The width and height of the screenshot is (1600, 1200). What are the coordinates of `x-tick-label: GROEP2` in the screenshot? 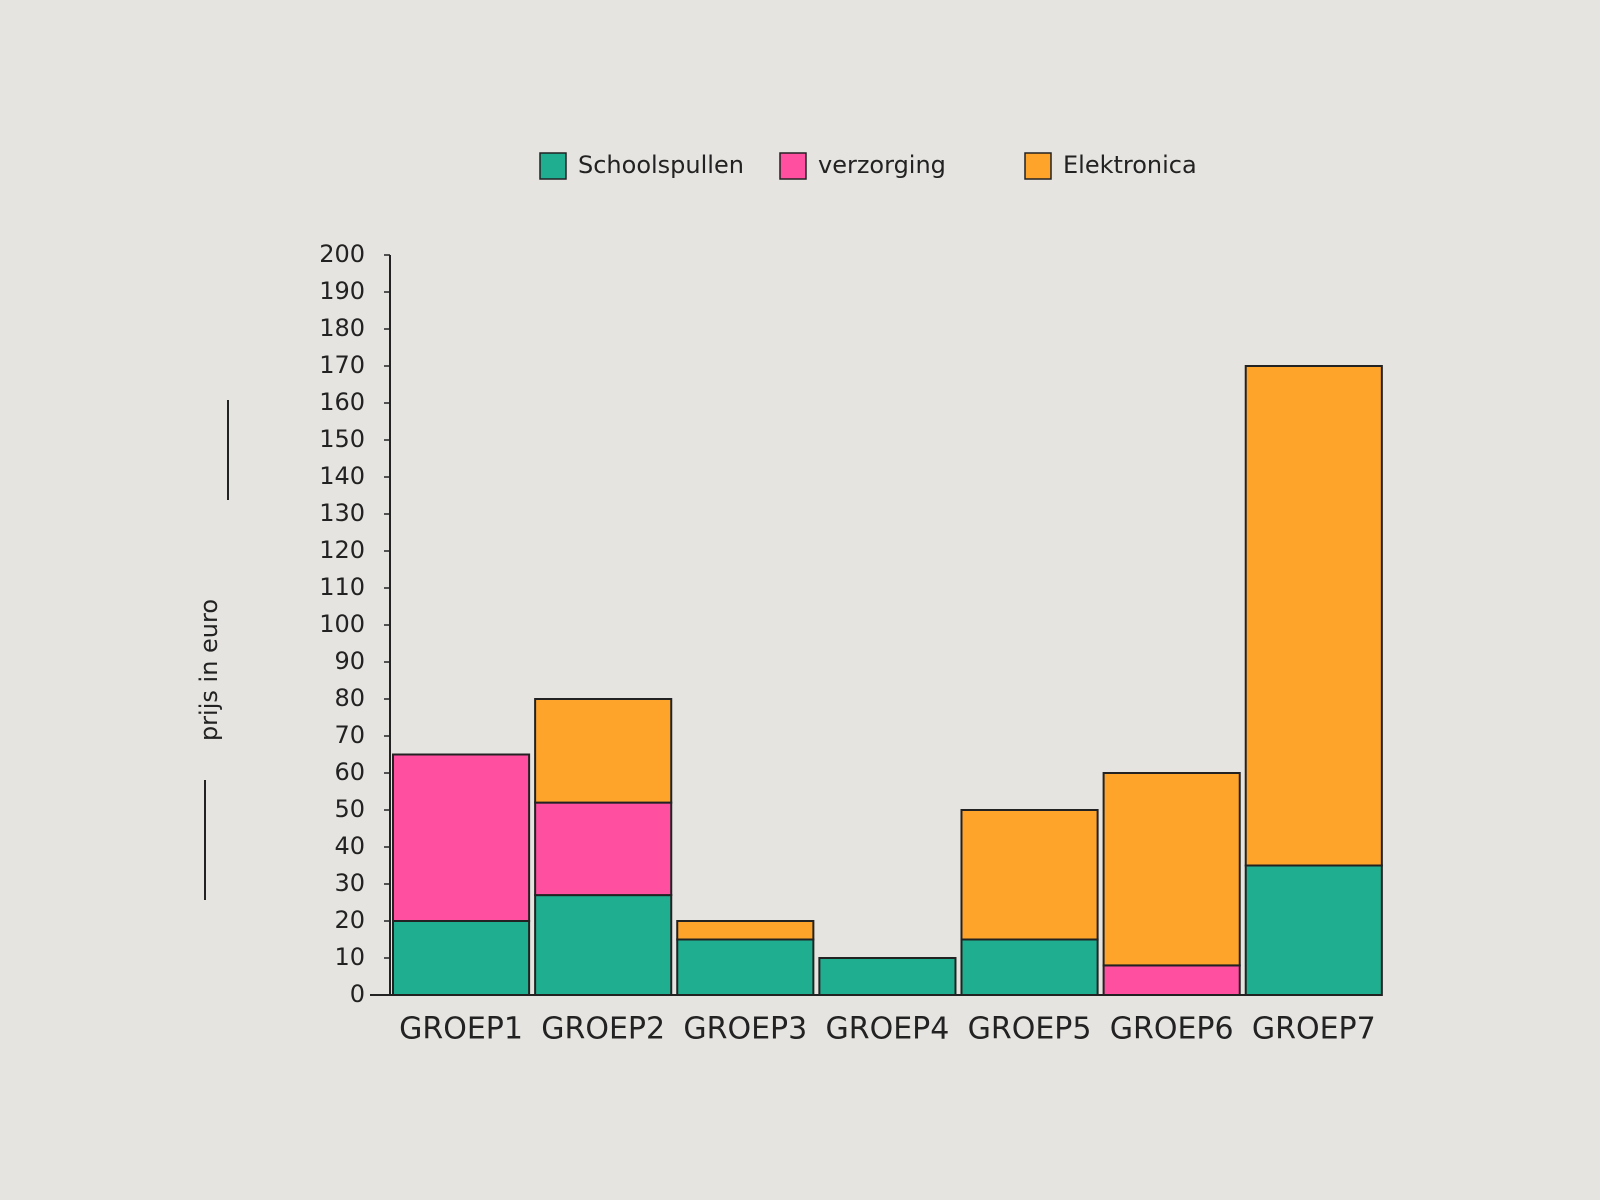 It's located at (603, 1029).